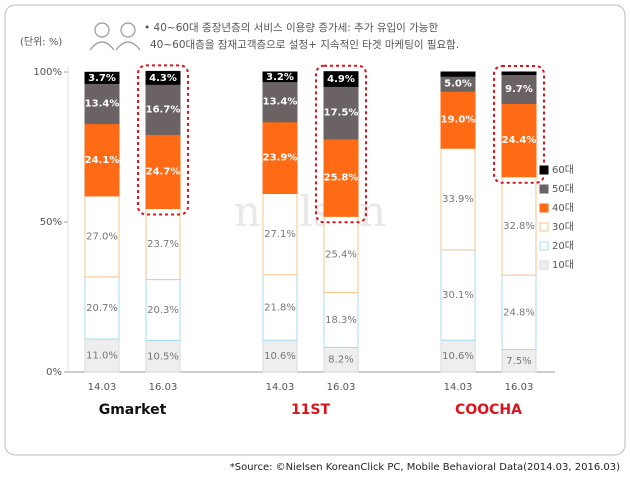  I want to click on value-label: 24.4%, so click(519, 140).